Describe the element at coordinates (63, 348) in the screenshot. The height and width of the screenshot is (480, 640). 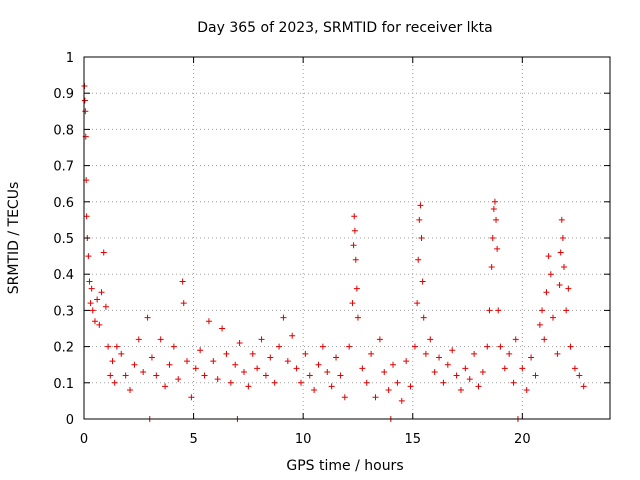
I see `y-tick-label: 0.2` at that location.